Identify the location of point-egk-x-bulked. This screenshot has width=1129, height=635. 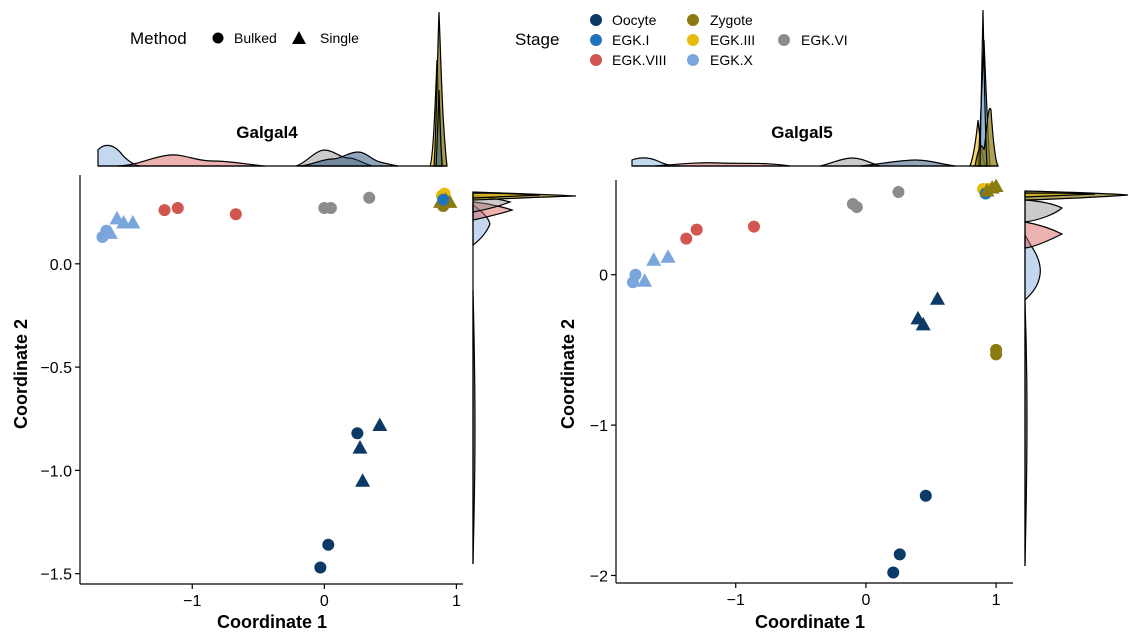
(635, 274).